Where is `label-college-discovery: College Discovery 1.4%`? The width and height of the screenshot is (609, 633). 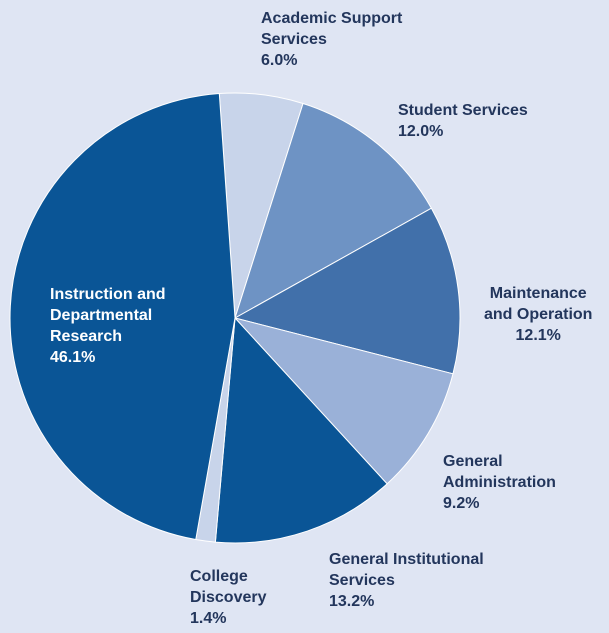 label-college-discovery: College Discovery 1.4% is located at coordinates (228, 597).